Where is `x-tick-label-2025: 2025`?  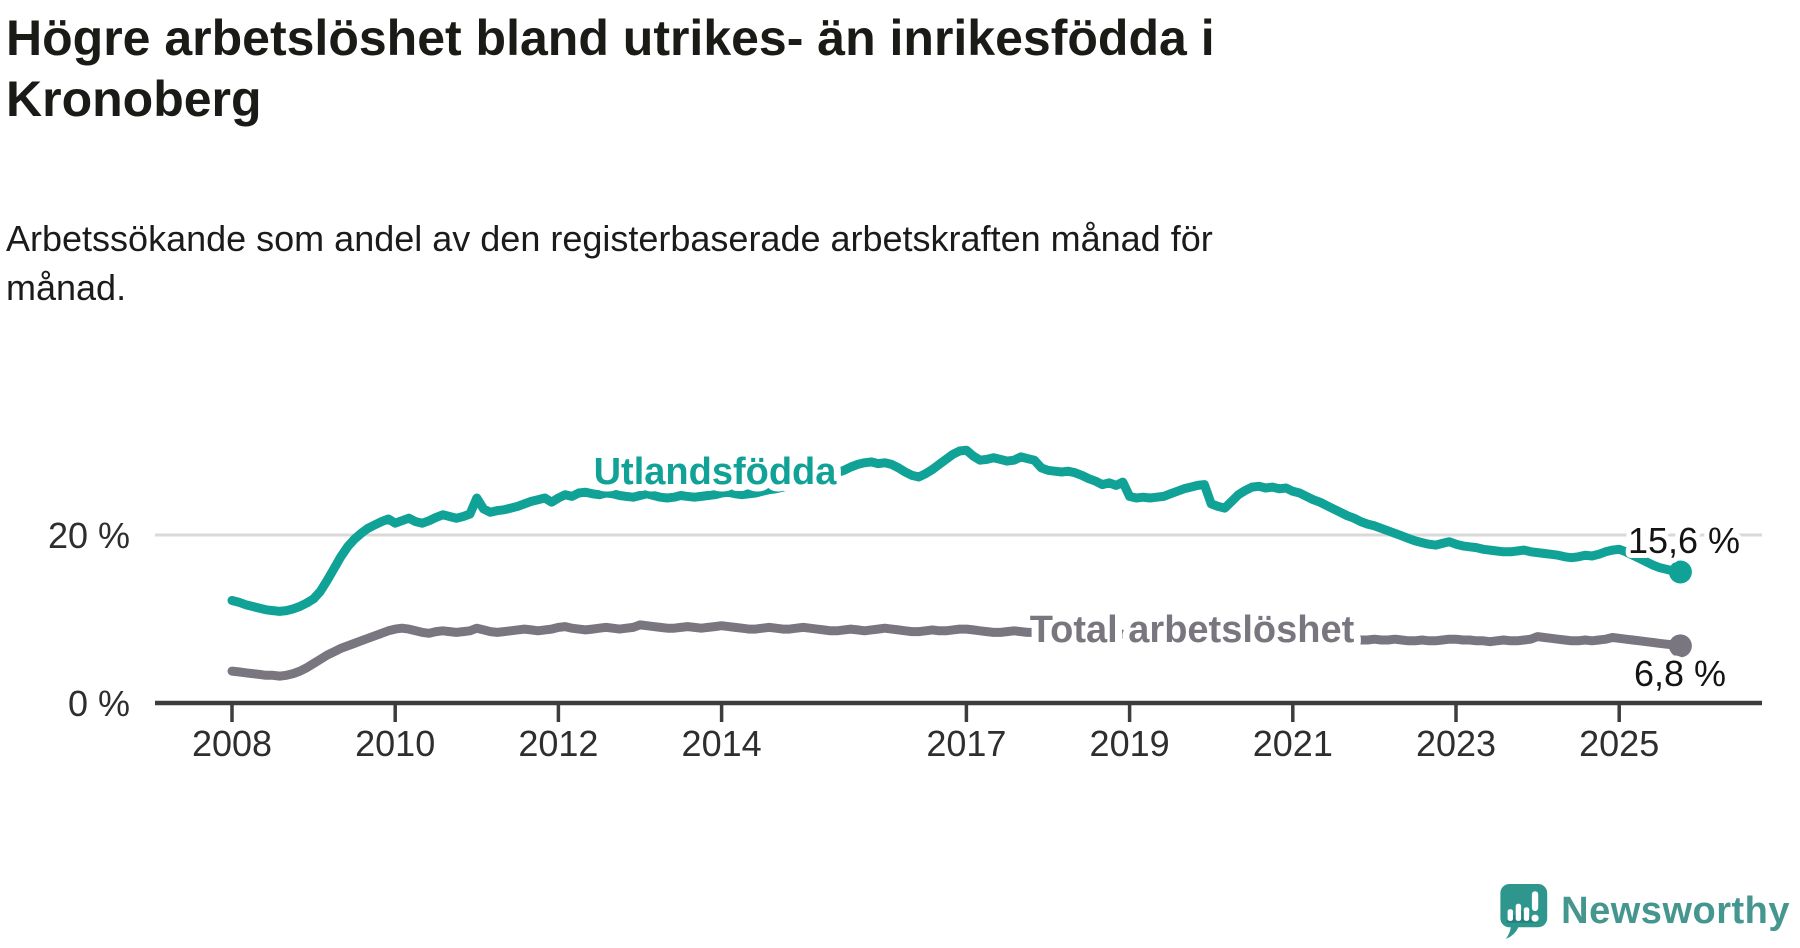
x-tick-label-2025: 2025 is located at coordinates (1619, 743).